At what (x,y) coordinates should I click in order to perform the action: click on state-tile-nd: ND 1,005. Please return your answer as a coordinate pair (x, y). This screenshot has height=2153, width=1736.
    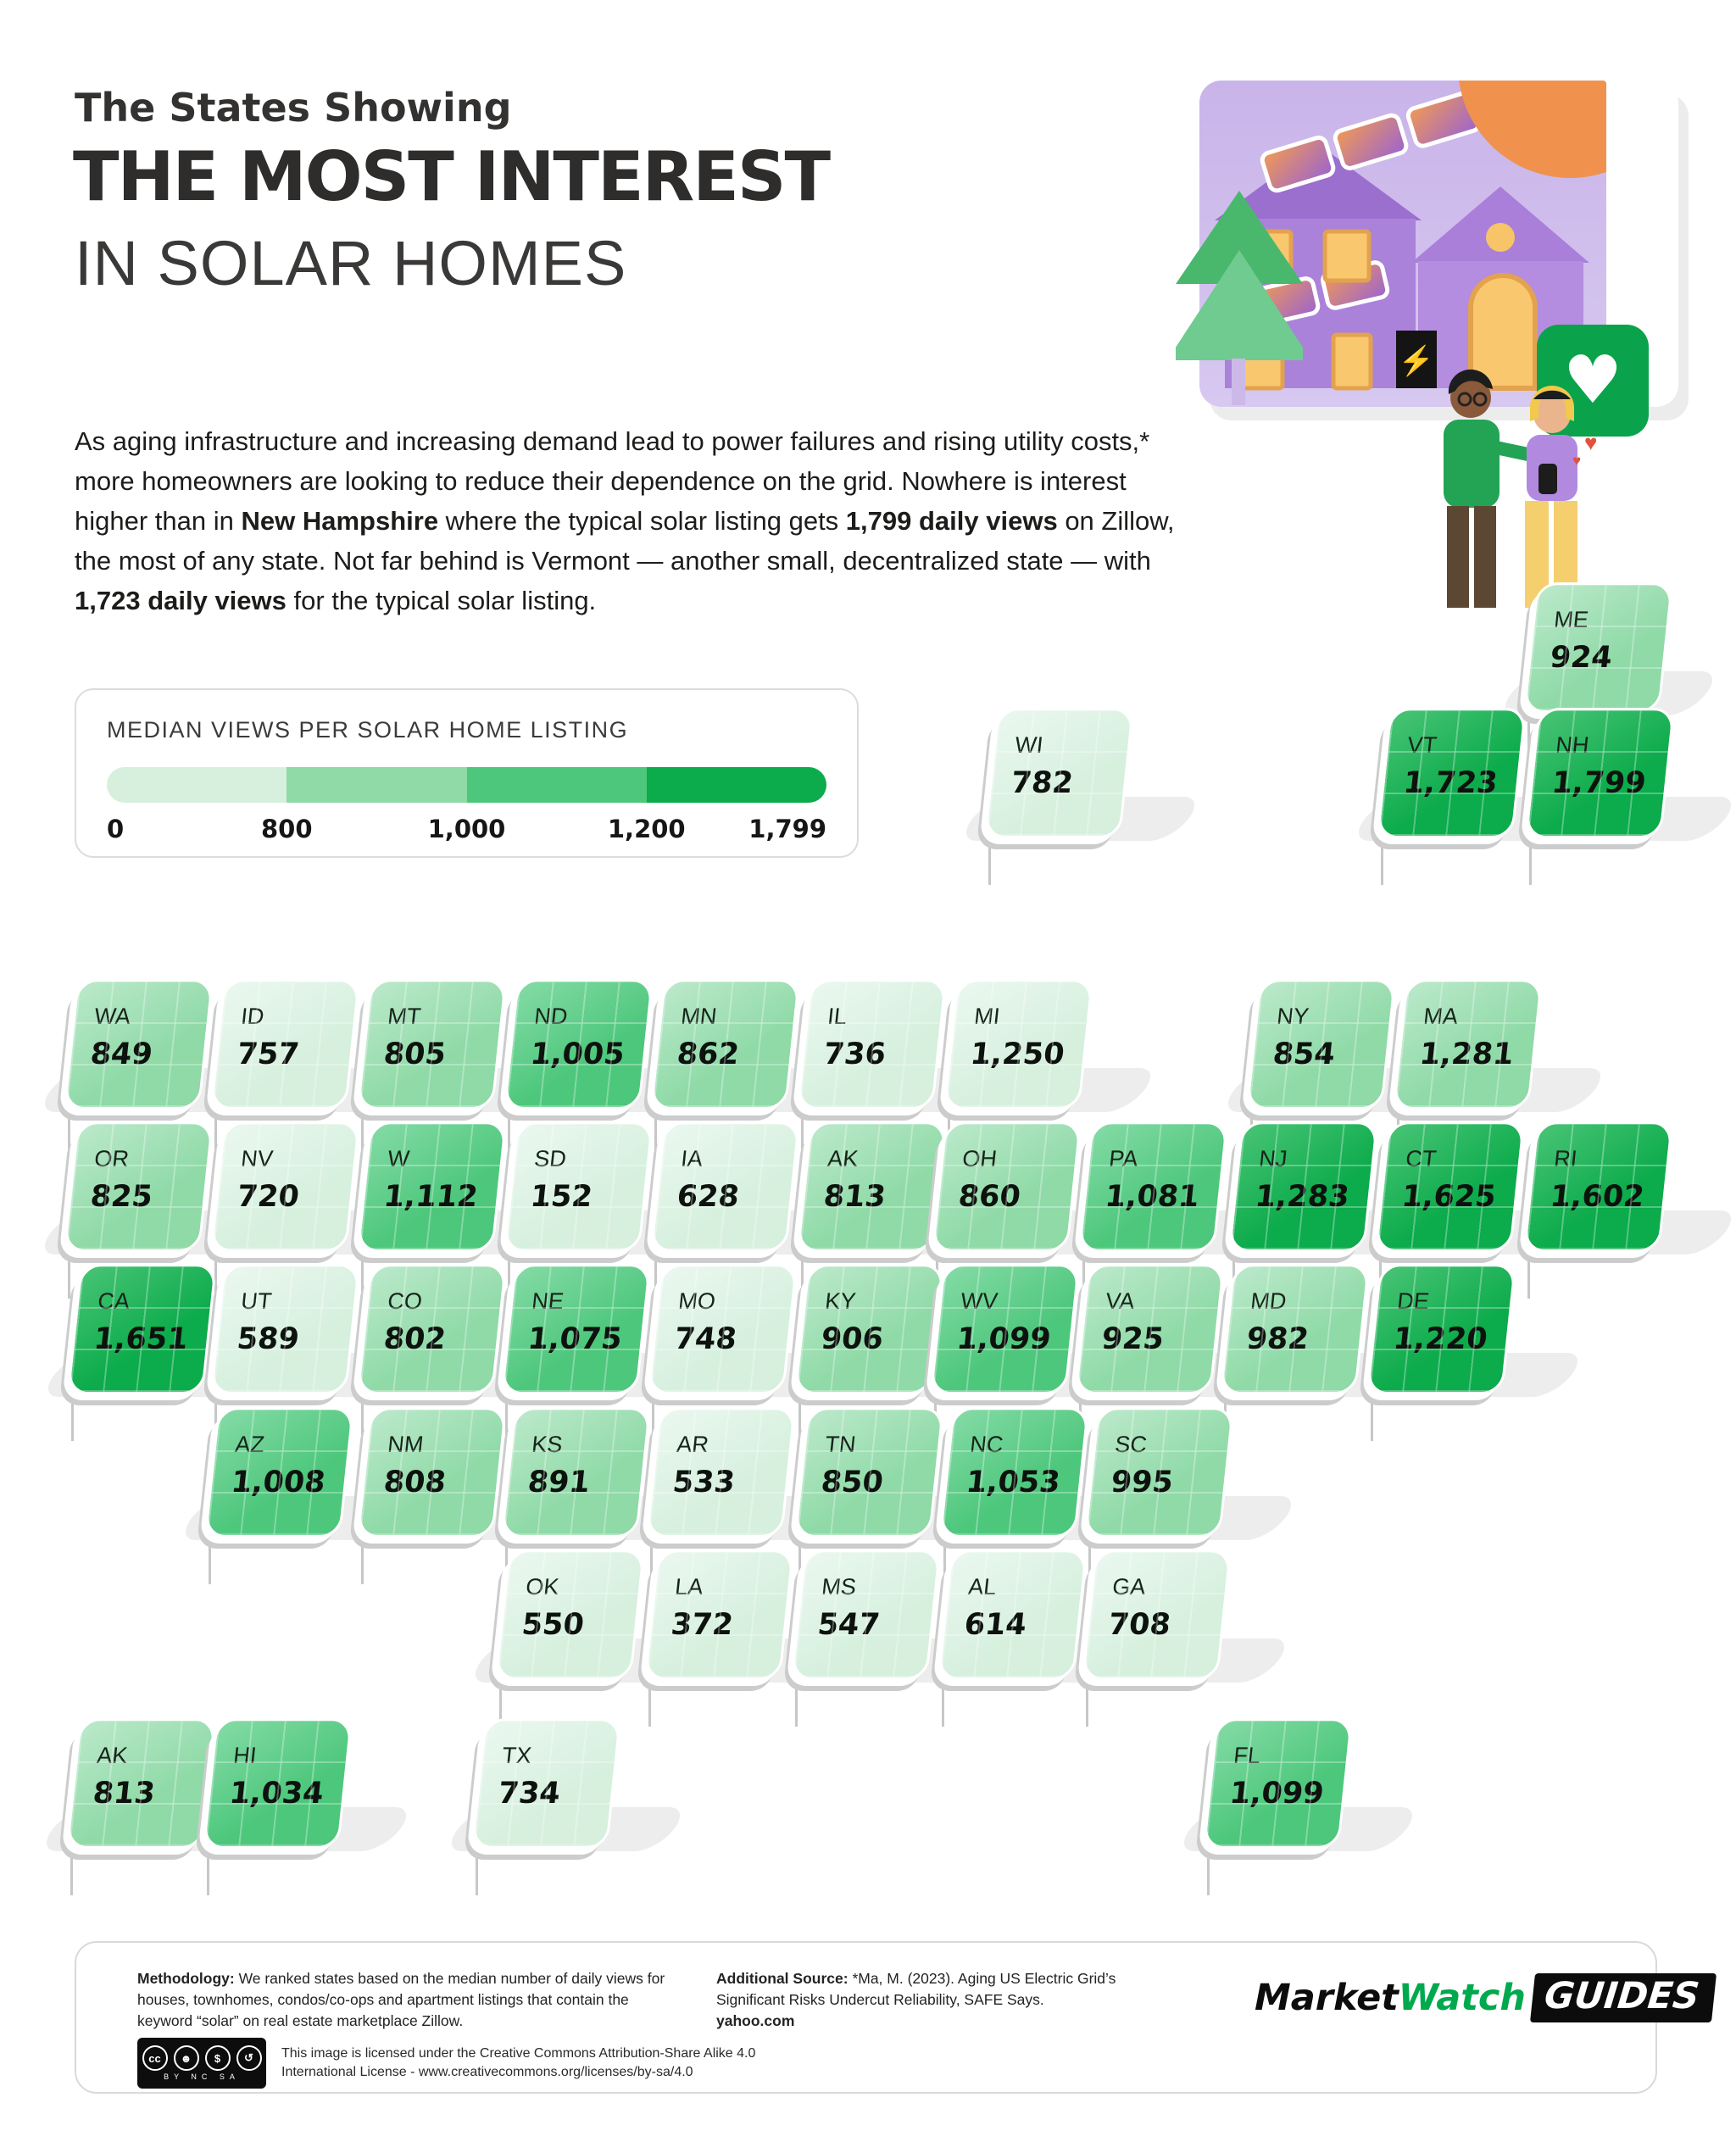
    Looking at the image, I should click on (578, 1044).